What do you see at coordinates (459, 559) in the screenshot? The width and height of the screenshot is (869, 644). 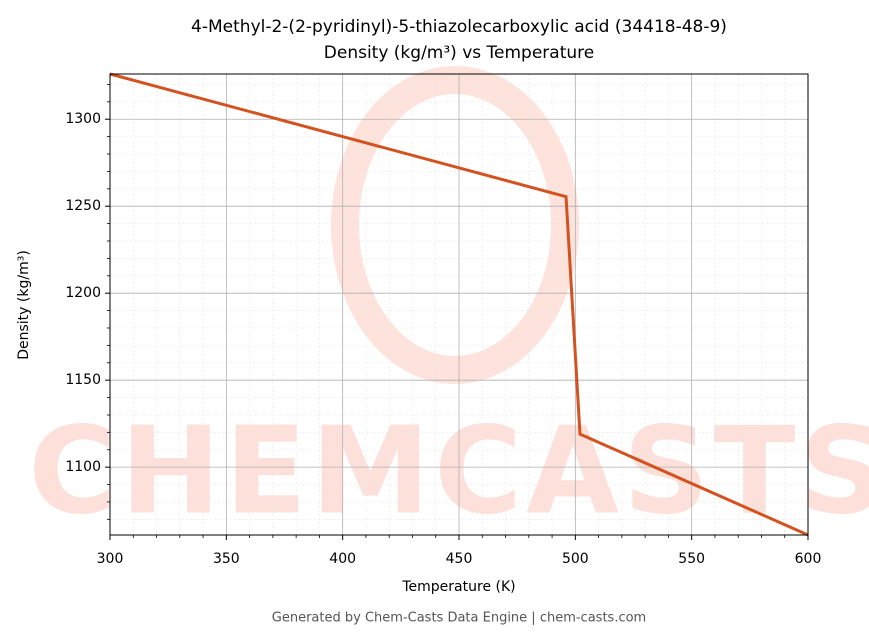 I see `x-tick-label: 450` at bounding box center [459, 559].